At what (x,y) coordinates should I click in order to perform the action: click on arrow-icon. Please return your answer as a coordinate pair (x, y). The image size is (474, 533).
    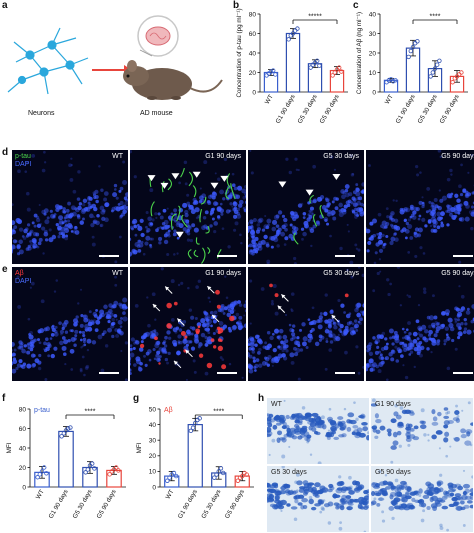
    Looking at the image, I should click on (179, 320).